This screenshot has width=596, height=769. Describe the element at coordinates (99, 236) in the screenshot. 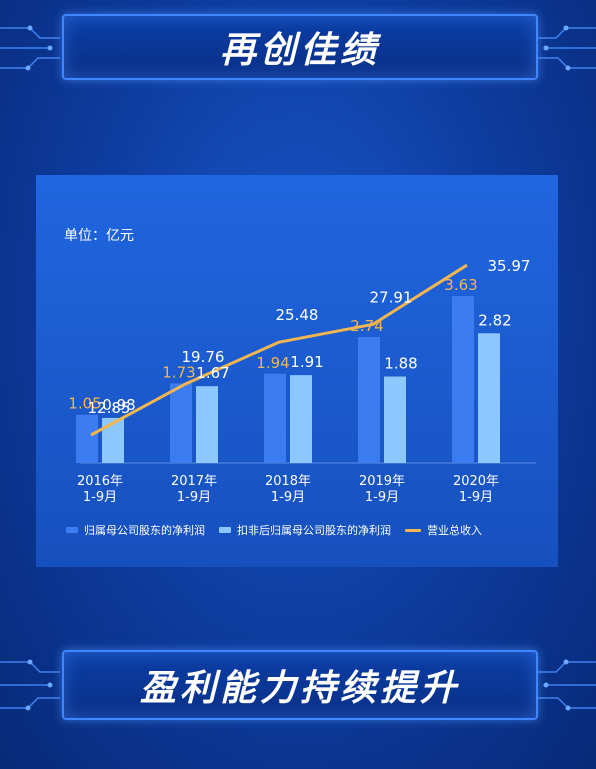

I see `unit-label: 单位：亿元` at that location.